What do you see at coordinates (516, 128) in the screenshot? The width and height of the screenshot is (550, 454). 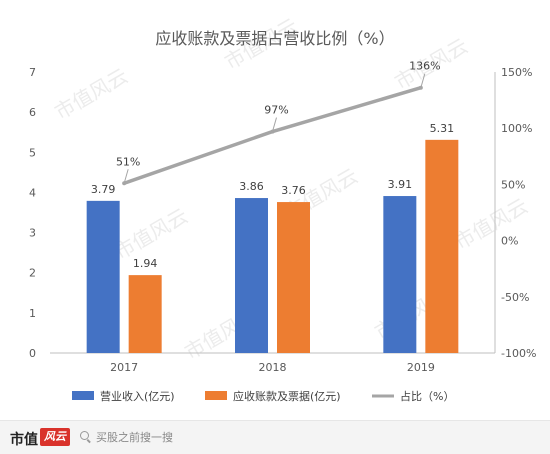 I see `y-right-tick-label: 100%` at bounding box center [516, 128].